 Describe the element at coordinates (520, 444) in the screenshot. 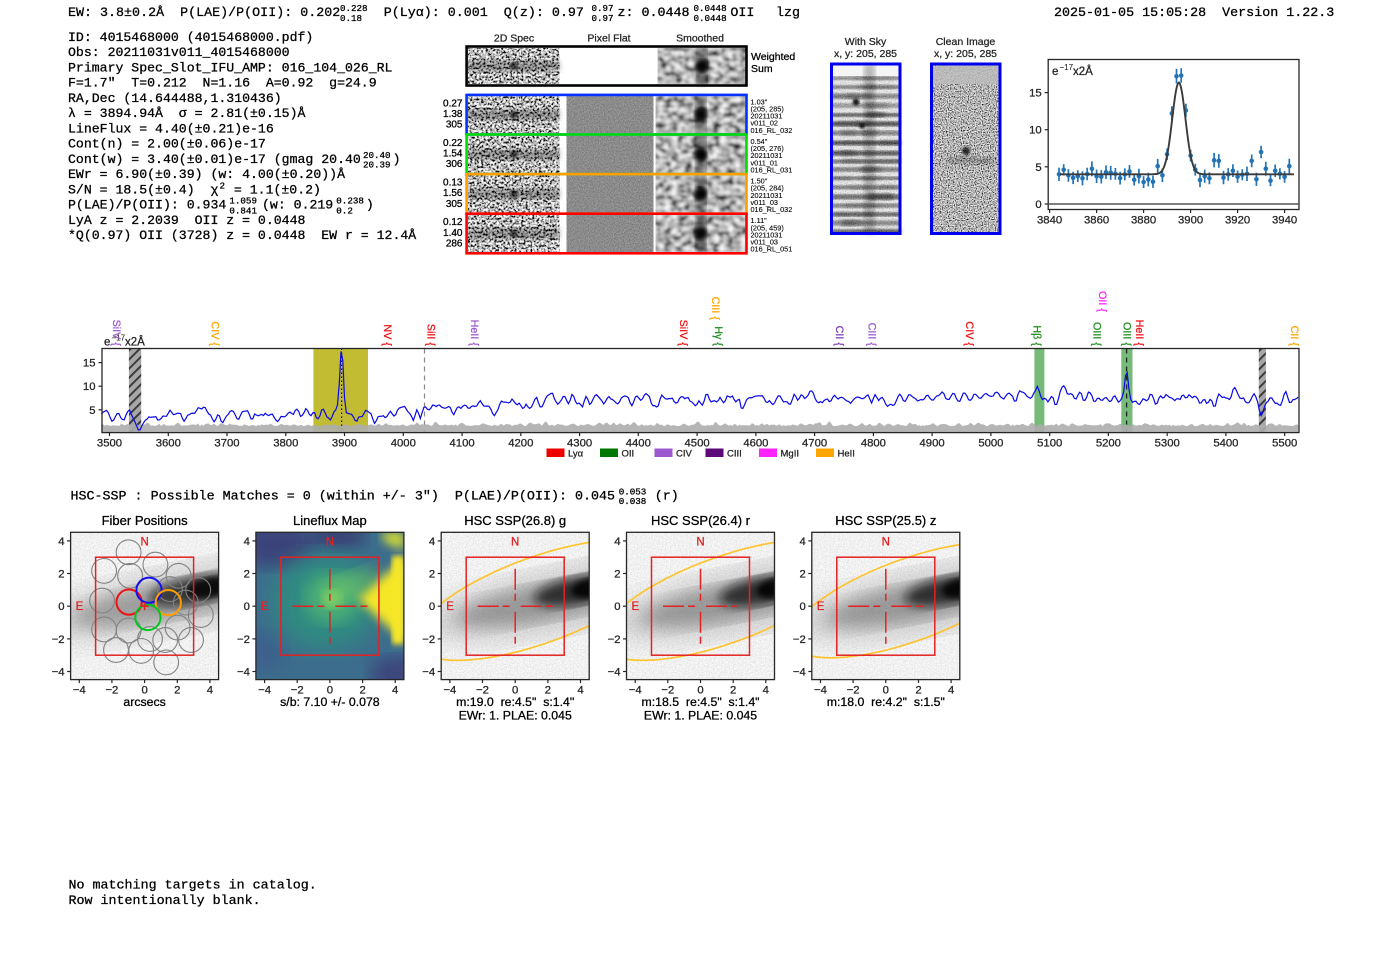

I see `svg-text: 4200` at that location.